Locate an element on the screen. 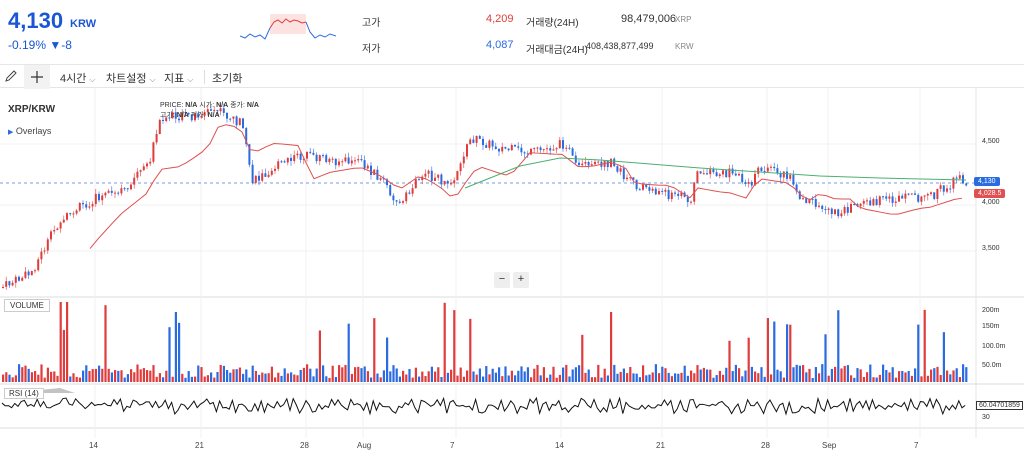  ohlc-label: 저가: is located at coordinates (198, 115).